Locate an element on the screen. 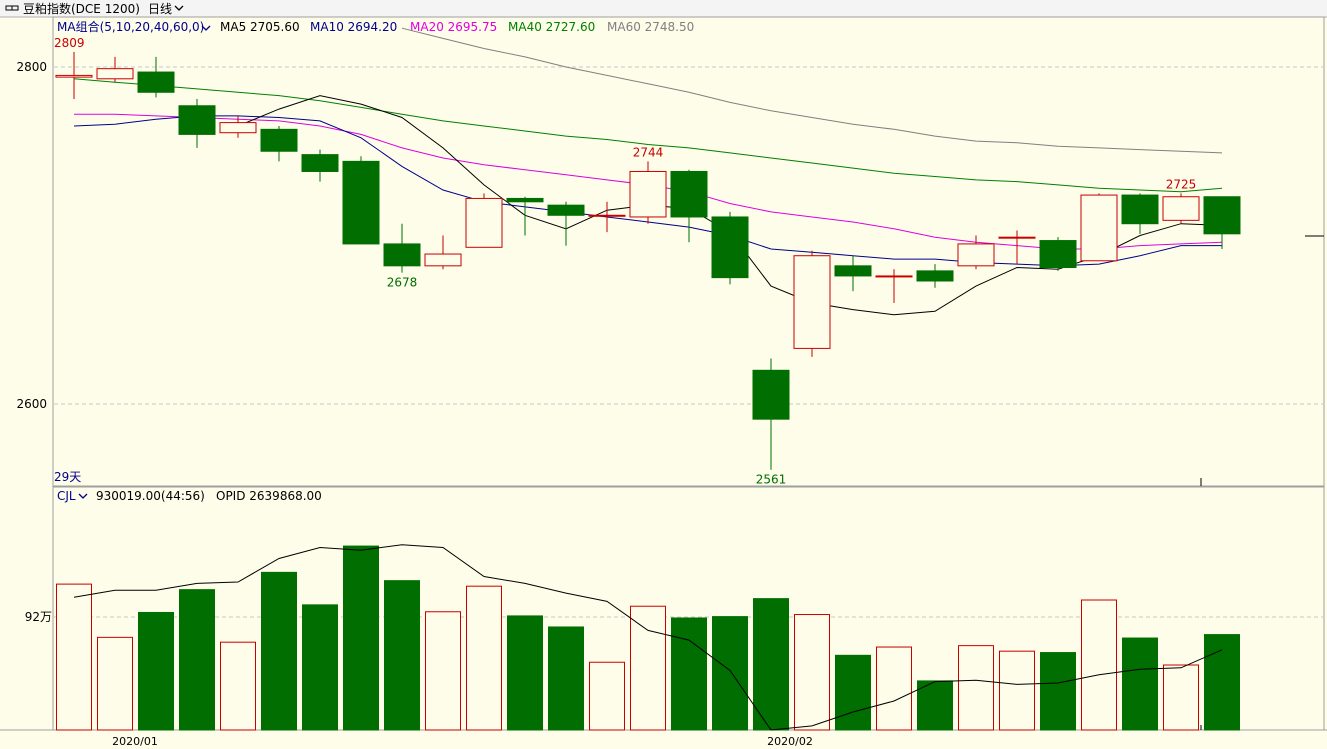 Image resolution: width=1327 pixels, height=749 pixels. crosshair-marks is located at coordinates (1262, 482).